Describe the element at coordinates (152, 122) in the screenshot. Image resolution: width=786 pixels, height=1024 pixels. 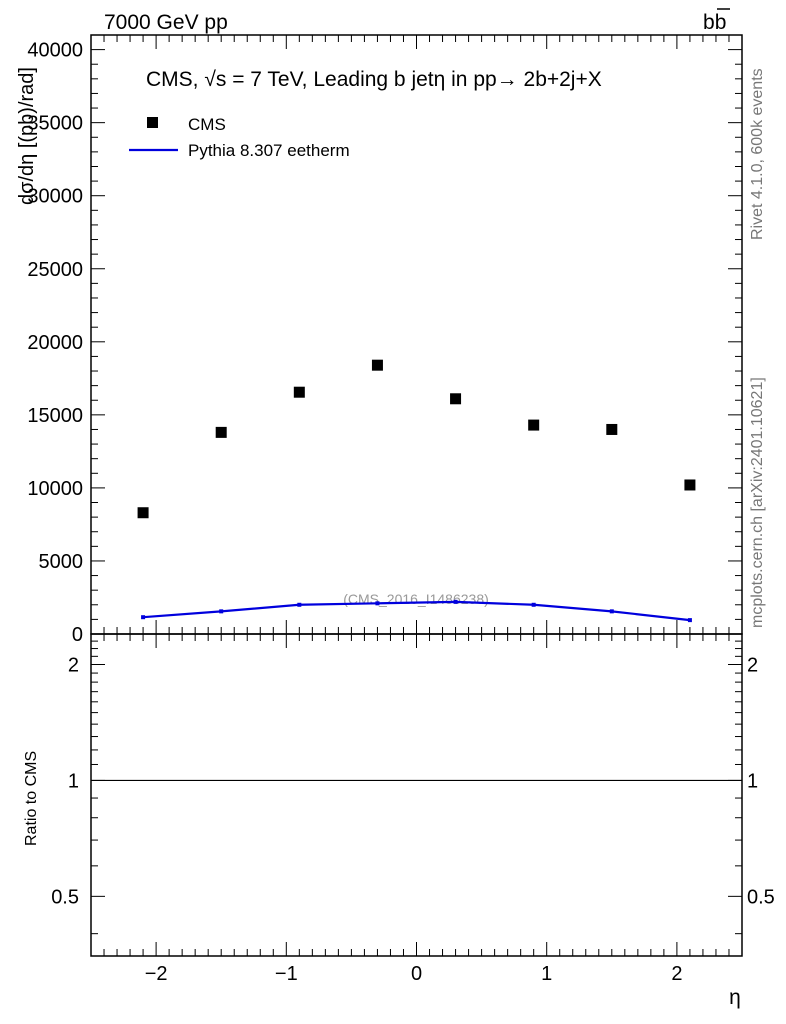
I see `legend-cms-marker` at that location.